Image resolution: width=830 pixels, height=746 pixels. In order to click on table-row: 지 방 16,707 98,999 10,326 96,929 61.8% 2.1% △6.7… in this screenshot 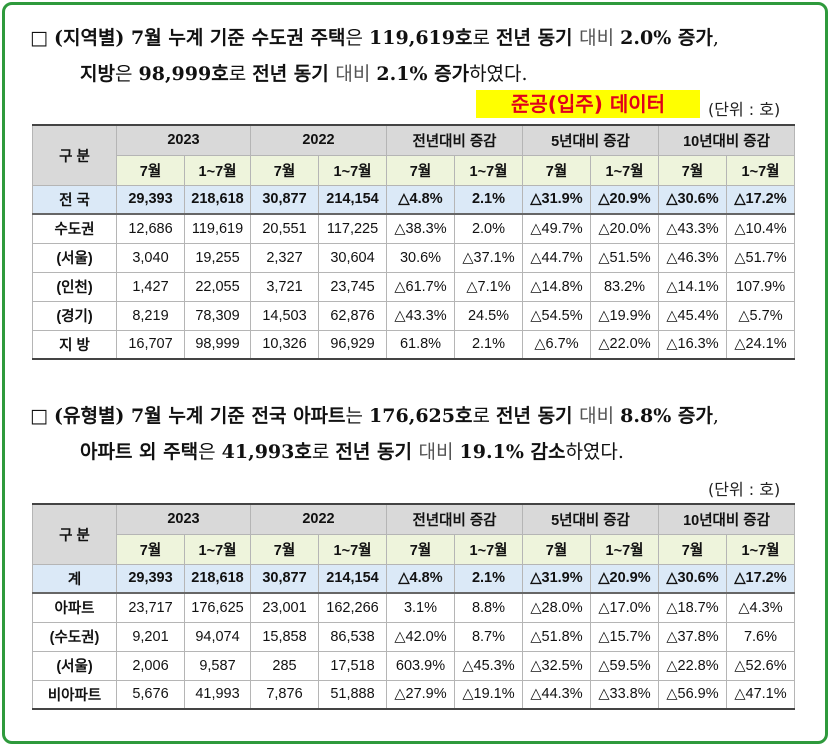, I will do `click(413, 344)`.